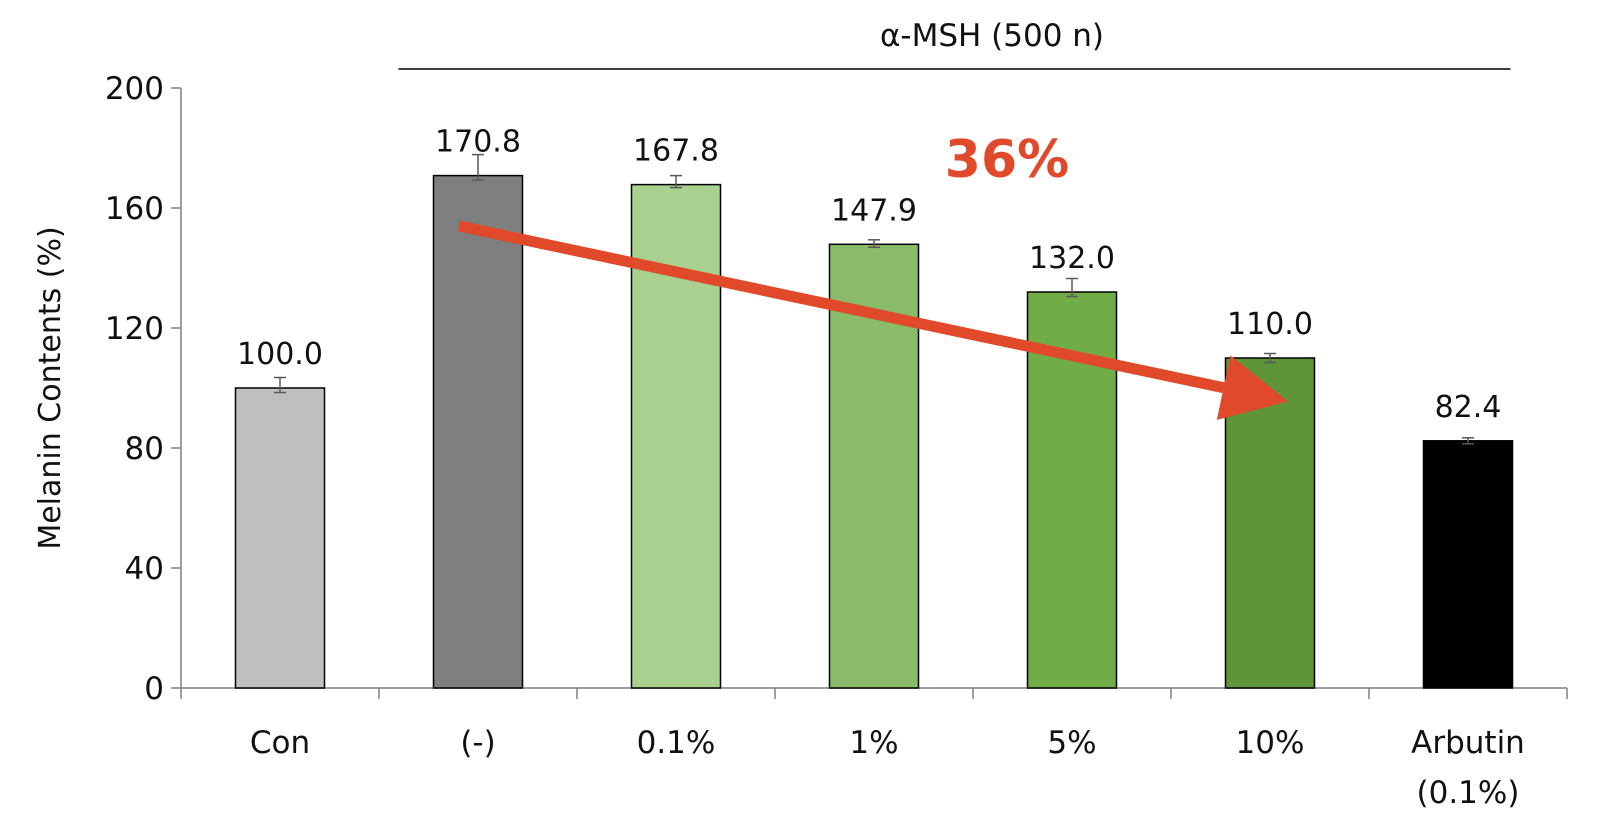  Describe the element at coordinates (154, 689) in the screenshot. I see `y-tick-label: 0` at that location.